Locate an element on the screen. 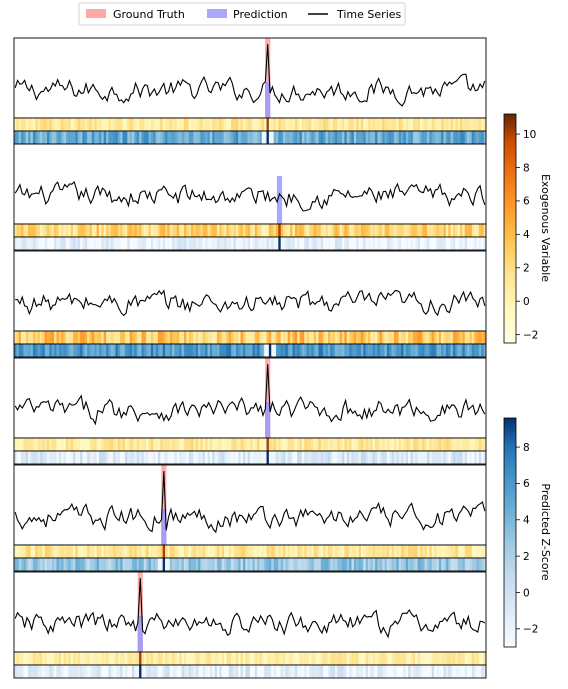 This screenshot has width=568, height=689. exogenous-strip is located at coordinates (250, 658).